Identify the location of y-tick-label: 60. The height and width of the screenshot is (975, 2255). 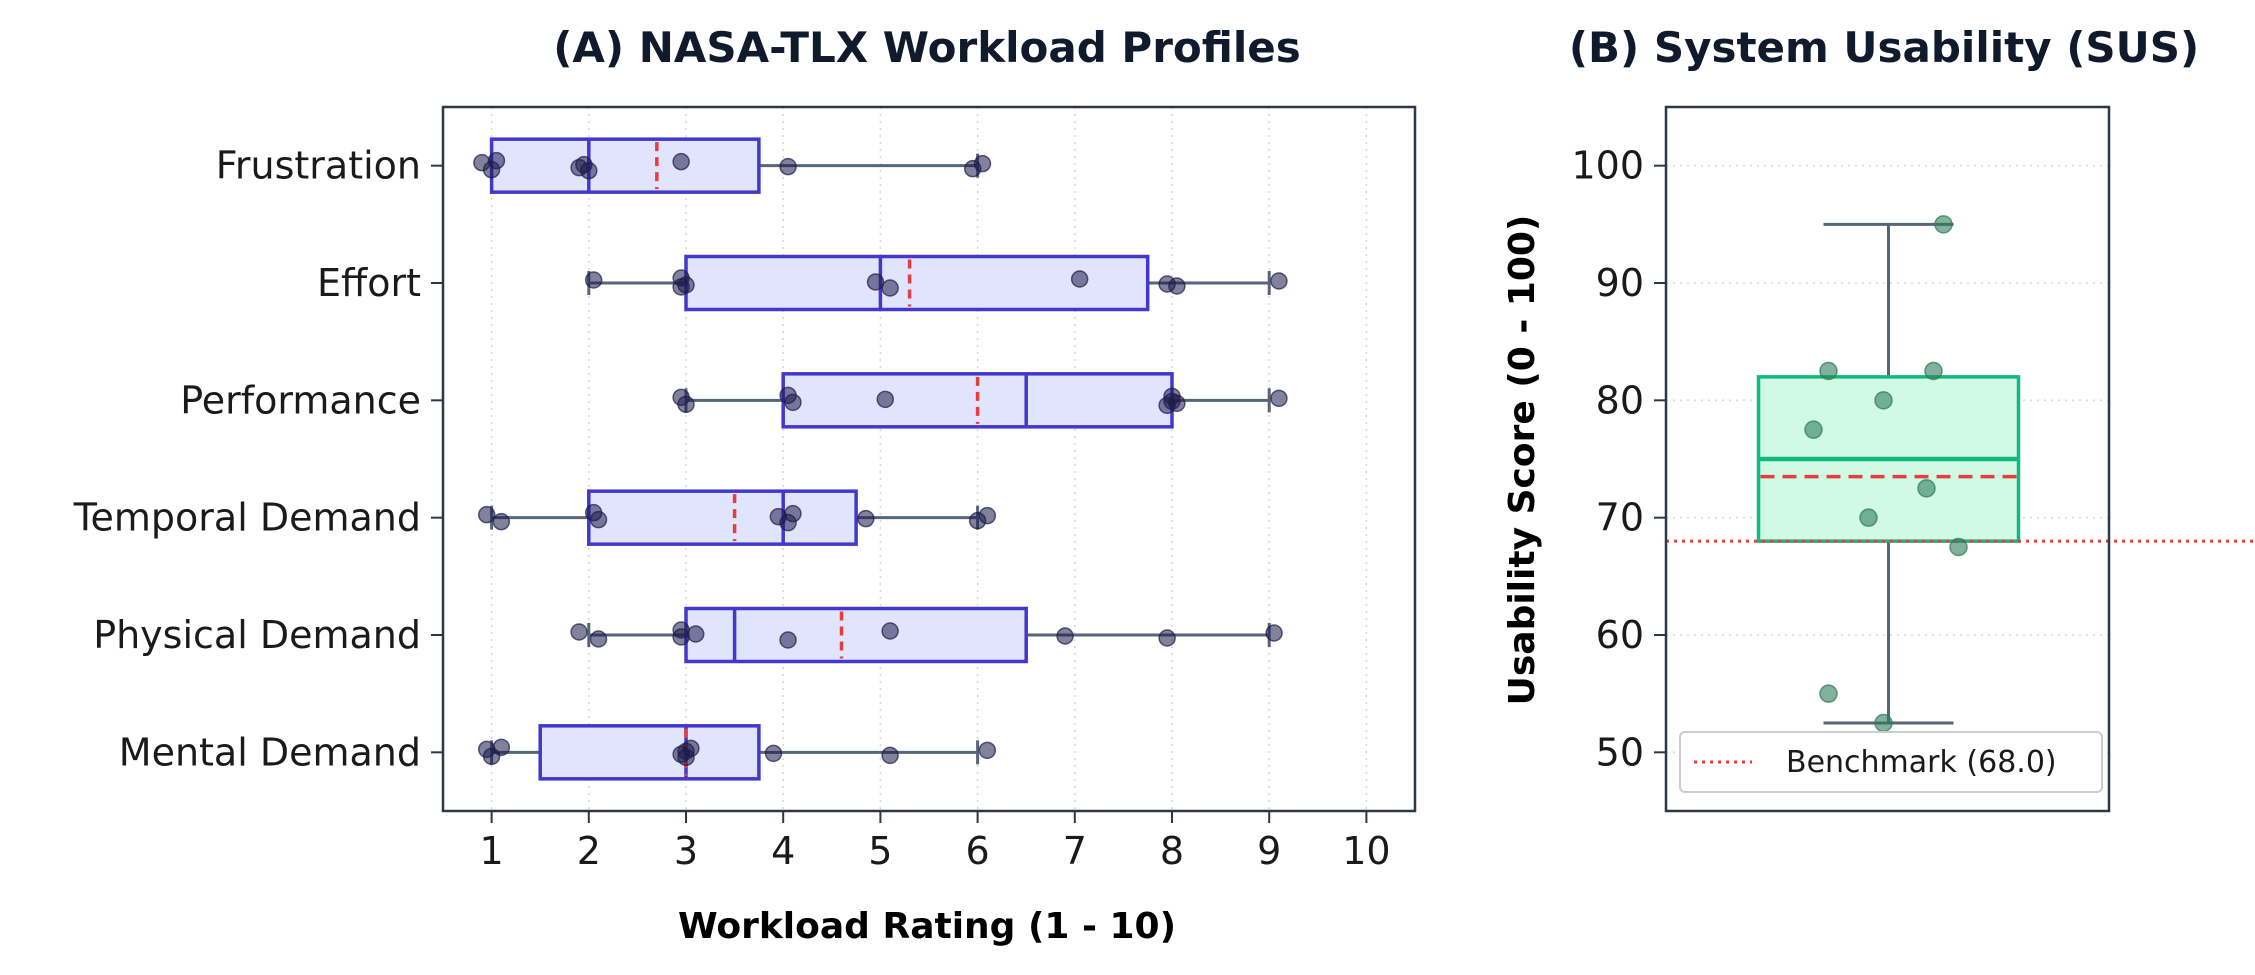
(1620, 635).